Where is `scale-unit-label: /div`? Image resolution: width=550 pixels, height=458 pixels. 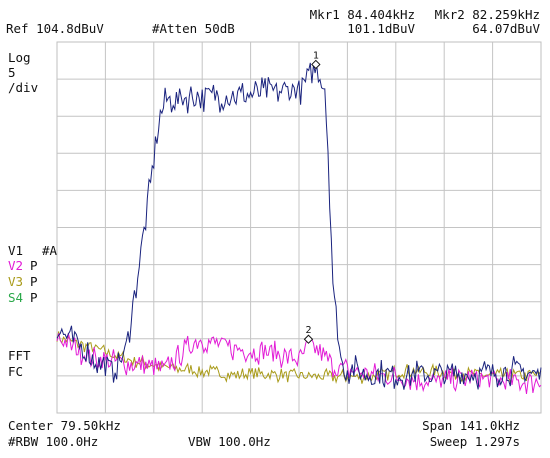 scale-unit-label: /div is located at coordinates (23, 87).